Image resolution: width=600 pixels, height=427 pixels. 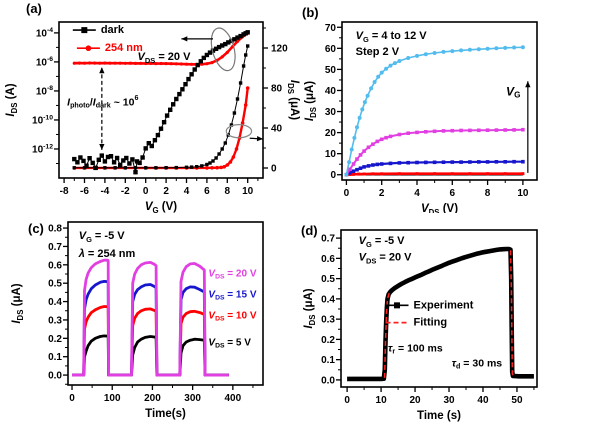 What do you see at coordinates (229, 343) in the screenshot?
I see `vds-5-label: VDS = 5 V` at bounding box center [229, 343].